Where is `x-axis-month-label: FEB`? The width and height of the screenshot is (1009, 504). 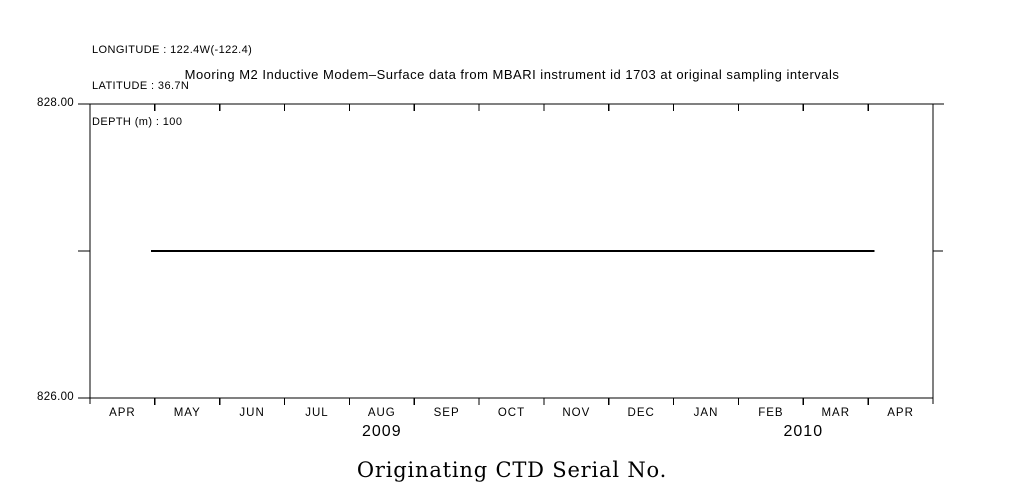
x-axis-month-label: FEB is located at coordinates (771, 413).